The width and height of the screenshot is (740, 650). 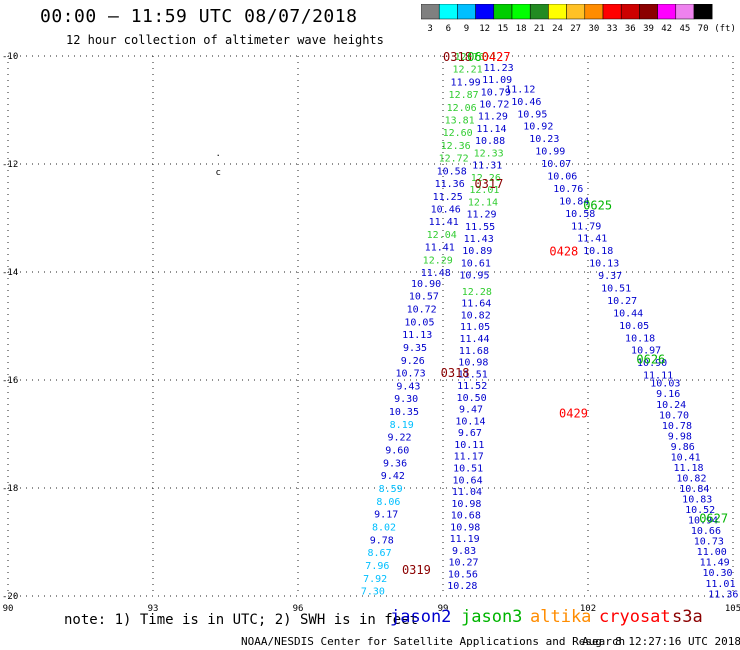 I want to click on wave-height-value: 10.56, so click(x=463, y=574).